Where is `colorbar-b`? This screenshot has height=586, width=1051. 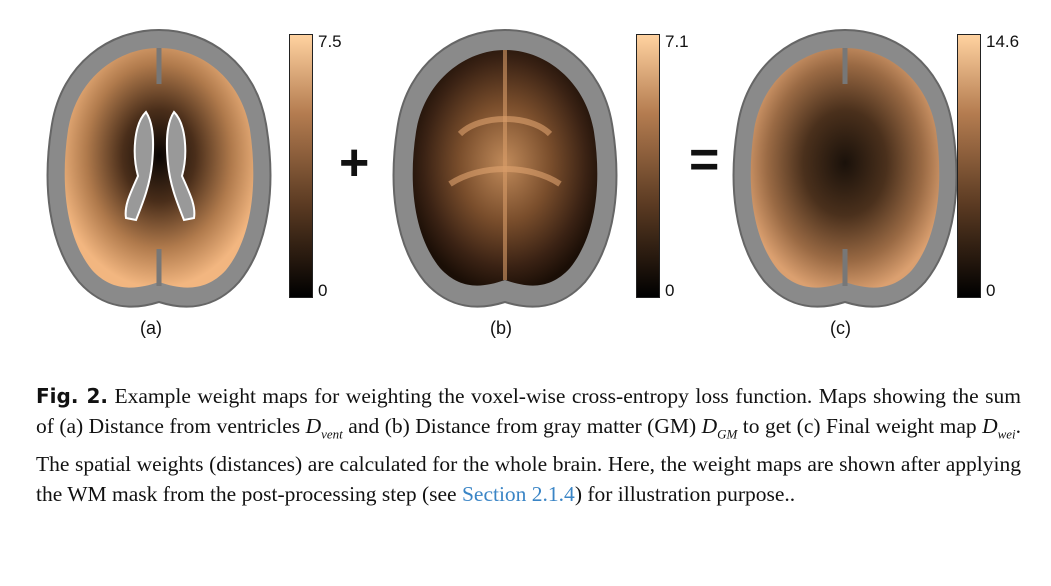
colorbar-b is located at coordinates (648, 166).